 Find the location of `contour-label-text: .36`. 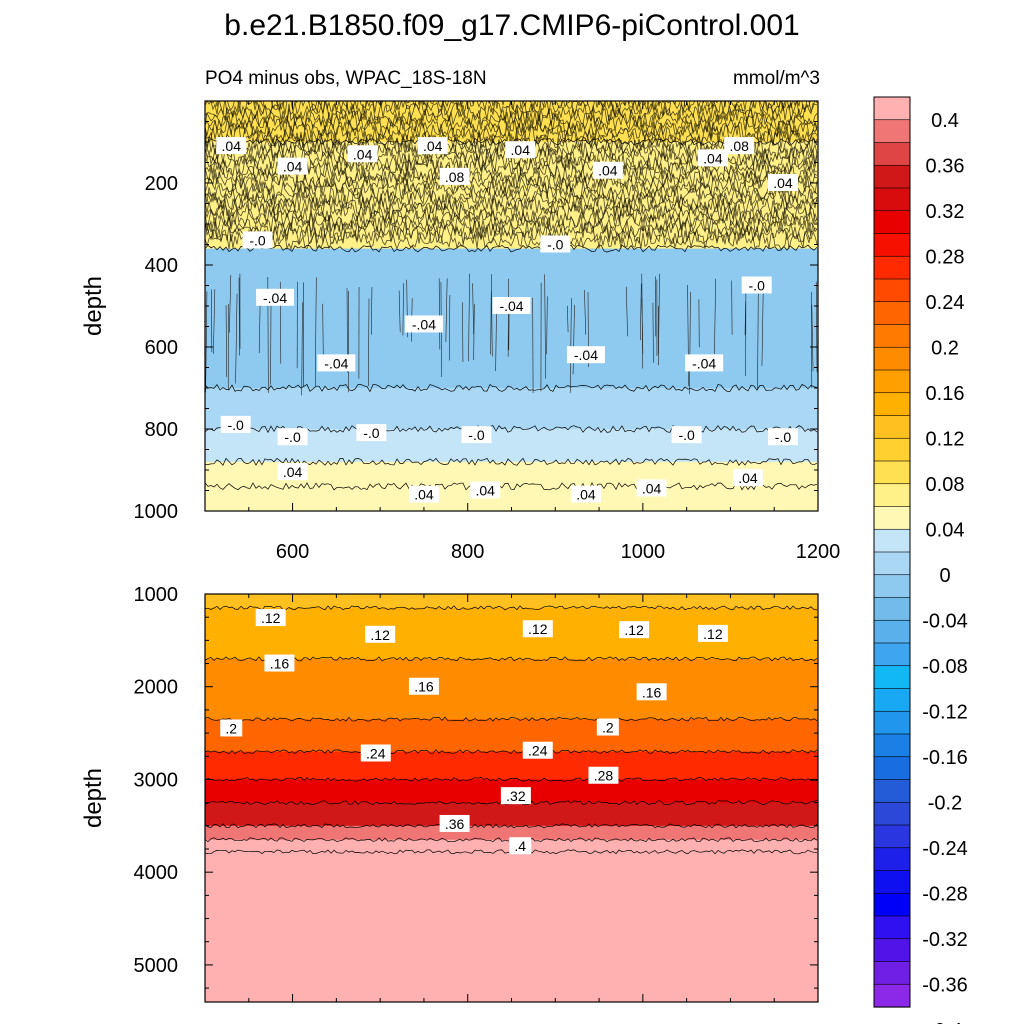

contour-label-text: .36 is located at coordinates (455, 824).